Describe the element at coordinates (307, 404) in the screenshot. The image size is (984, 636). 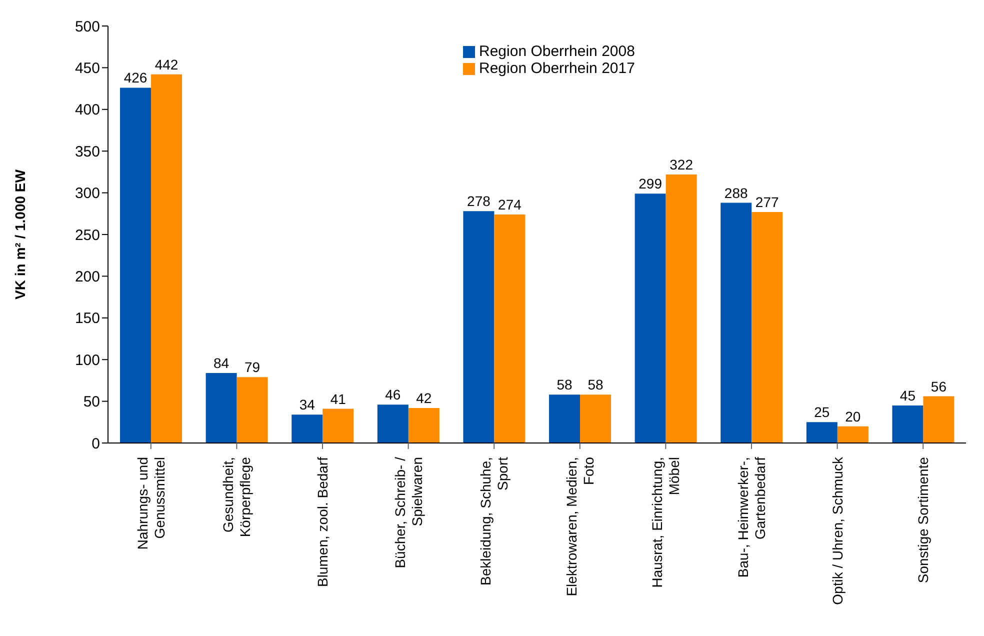
I see `data-label: 34` at that location.